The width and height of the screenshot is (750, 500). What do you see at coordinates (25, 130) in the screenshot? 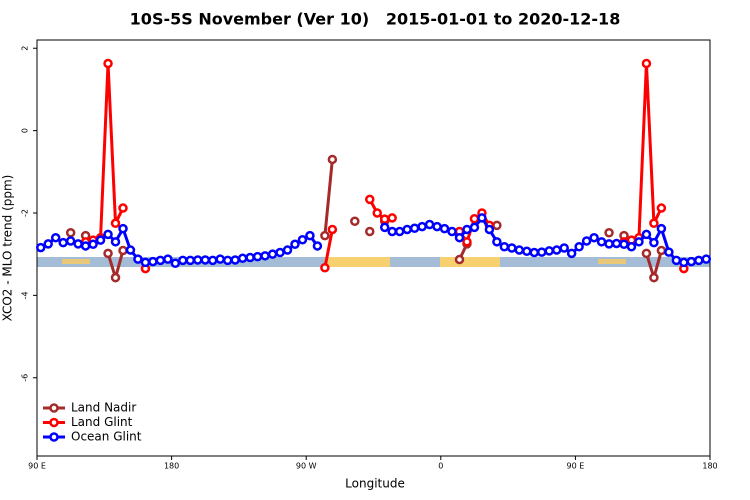
I see `y-tick-label: 0` at bounding box center [25, 130].